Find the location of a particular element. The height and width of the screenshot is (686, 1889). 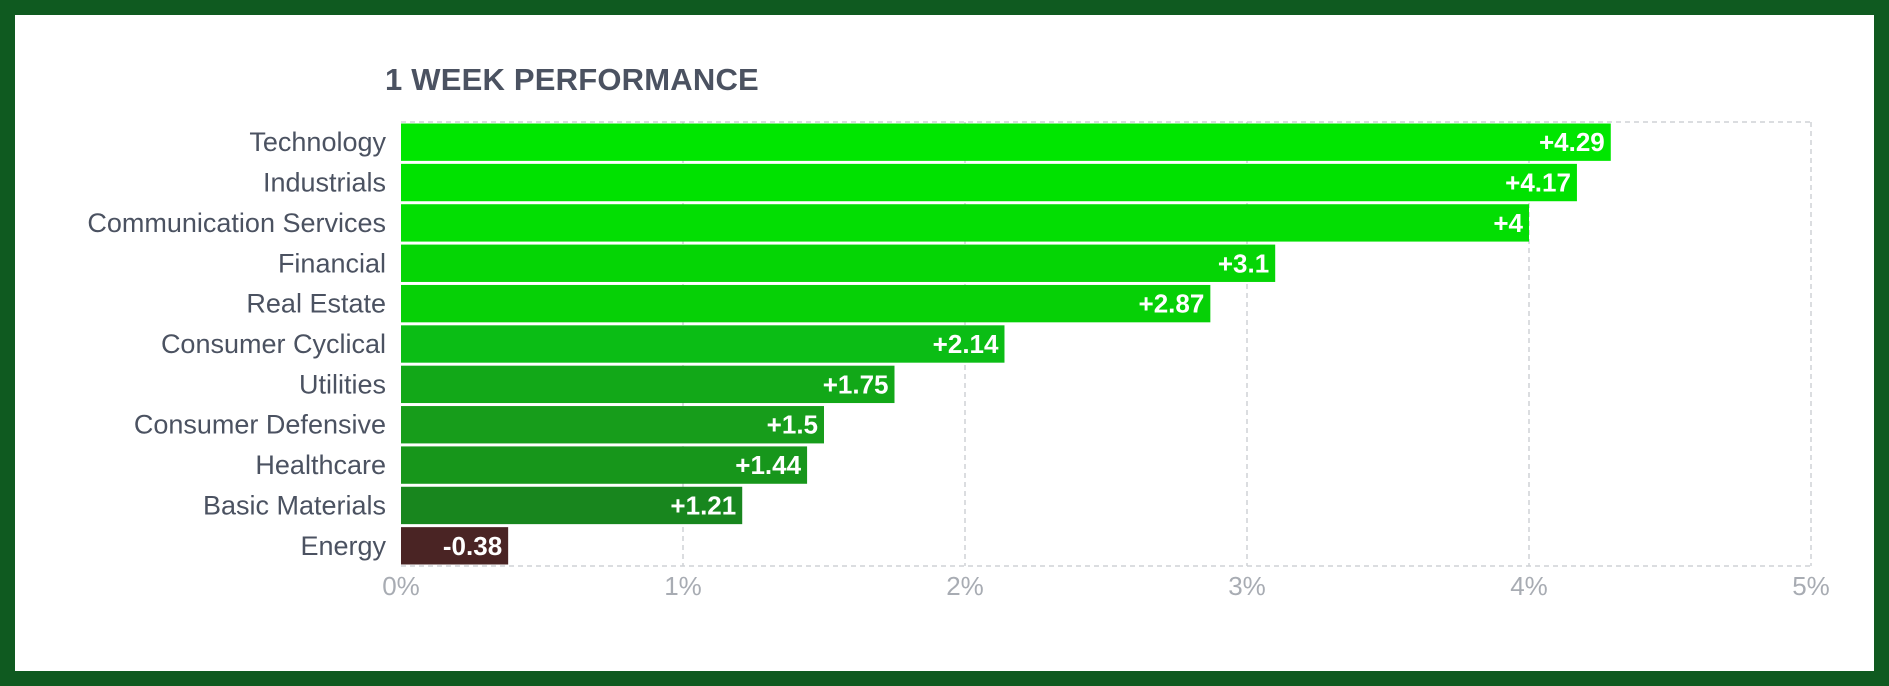

value-label: +4.29 is located at coordinates (1572, 142).